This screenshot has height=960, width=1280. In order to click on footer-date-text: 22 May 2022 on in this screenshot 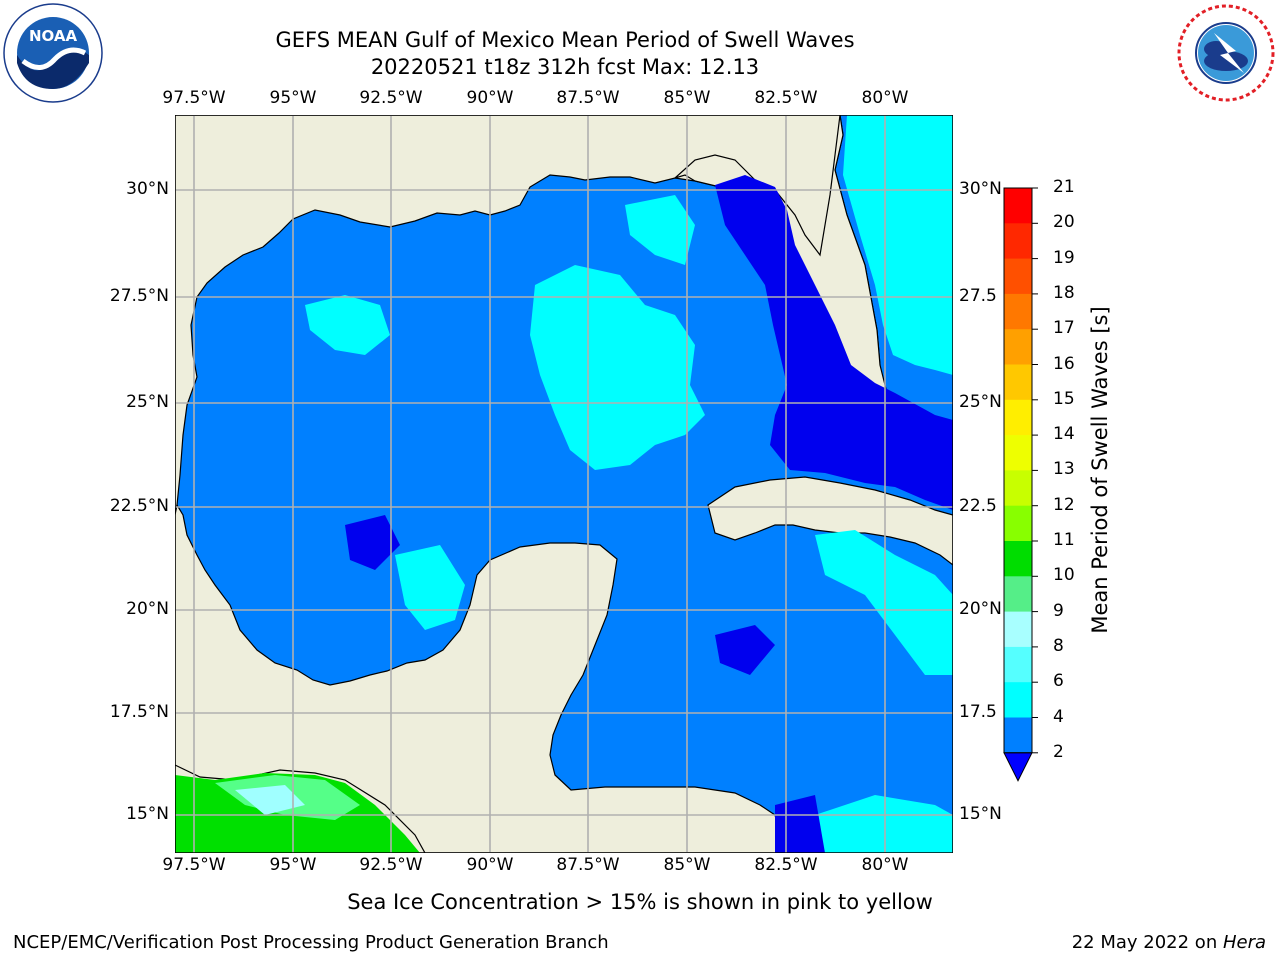, I will do `click(1147, 942)`.